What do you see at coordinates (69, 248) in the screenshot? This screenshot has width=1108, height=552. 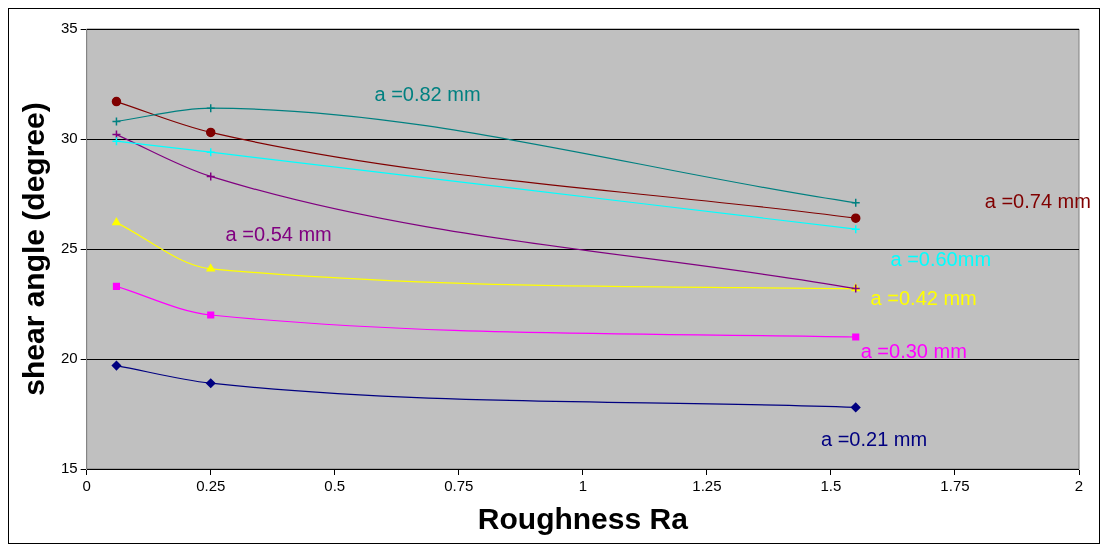 I see `y-tick-label: 25` at bounding box center [69, 248].